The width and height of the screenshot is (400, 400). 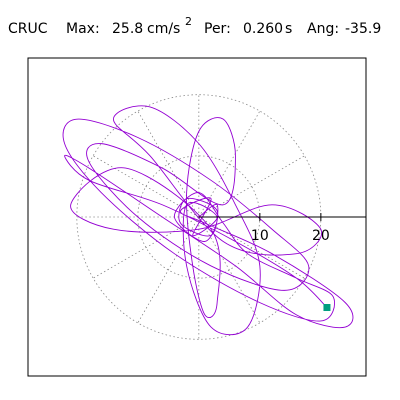 What do you see at coordinates (321, 236) in the screenshot?
I see `x-tick-label: 20` at bounding box center [321, 236].